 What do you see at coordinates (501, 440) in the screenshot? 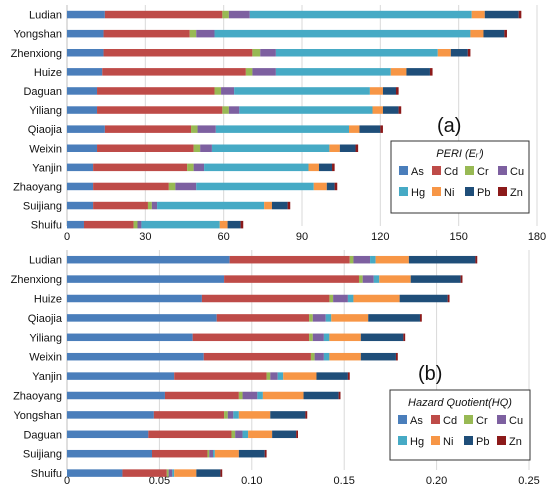
I see `legend-swatch-zn` at bounding box center [501, 440].